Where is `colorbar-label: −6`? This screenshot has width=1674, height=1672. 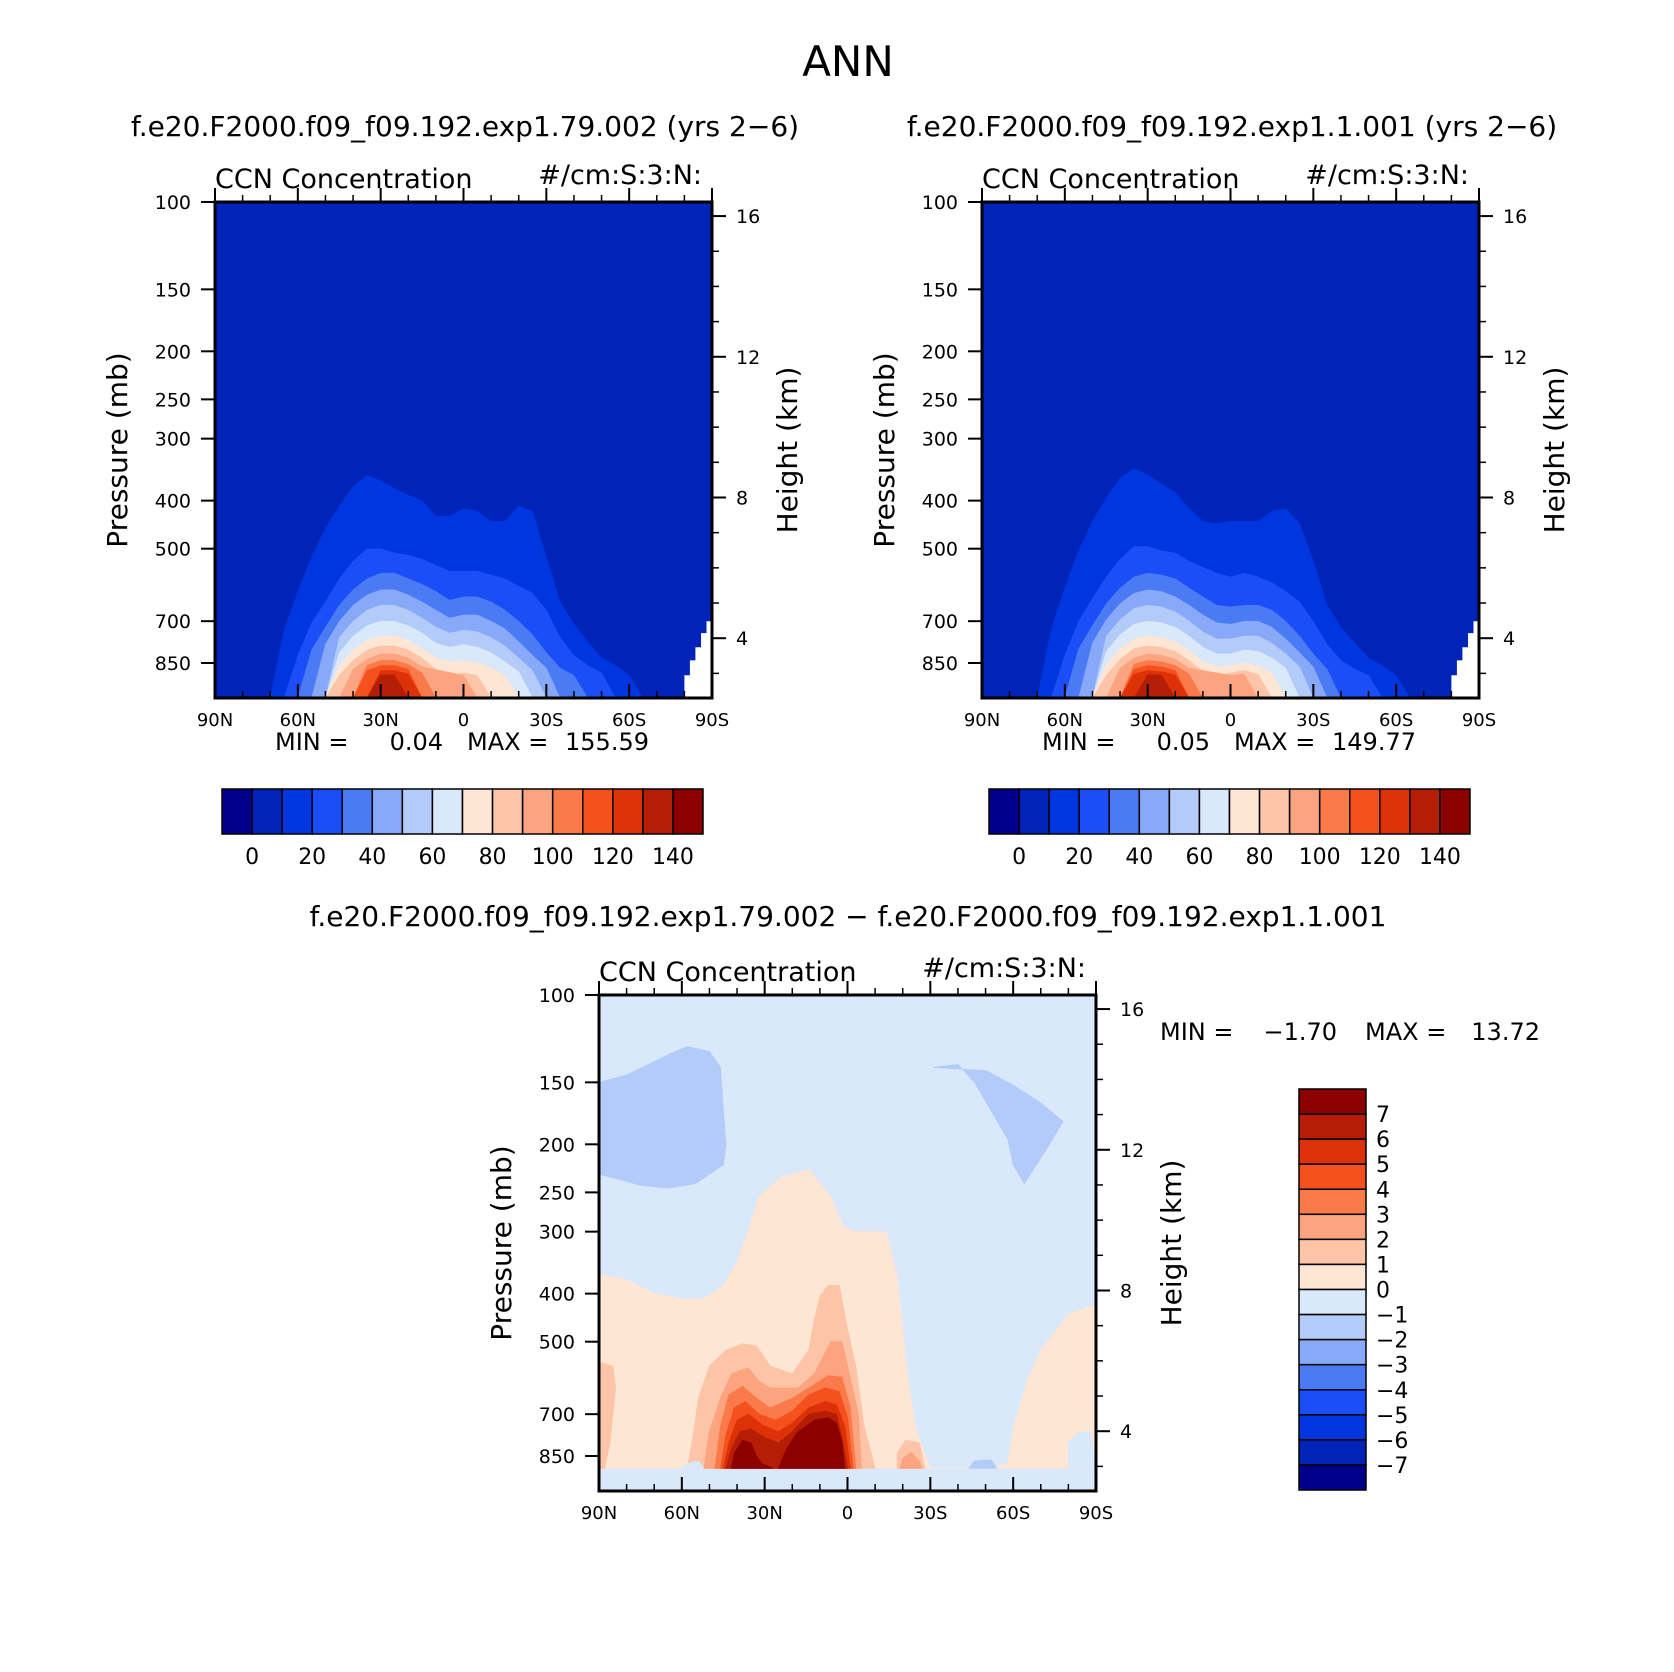 colorbar-label: −6 is located at coordinates (1392, 1441).